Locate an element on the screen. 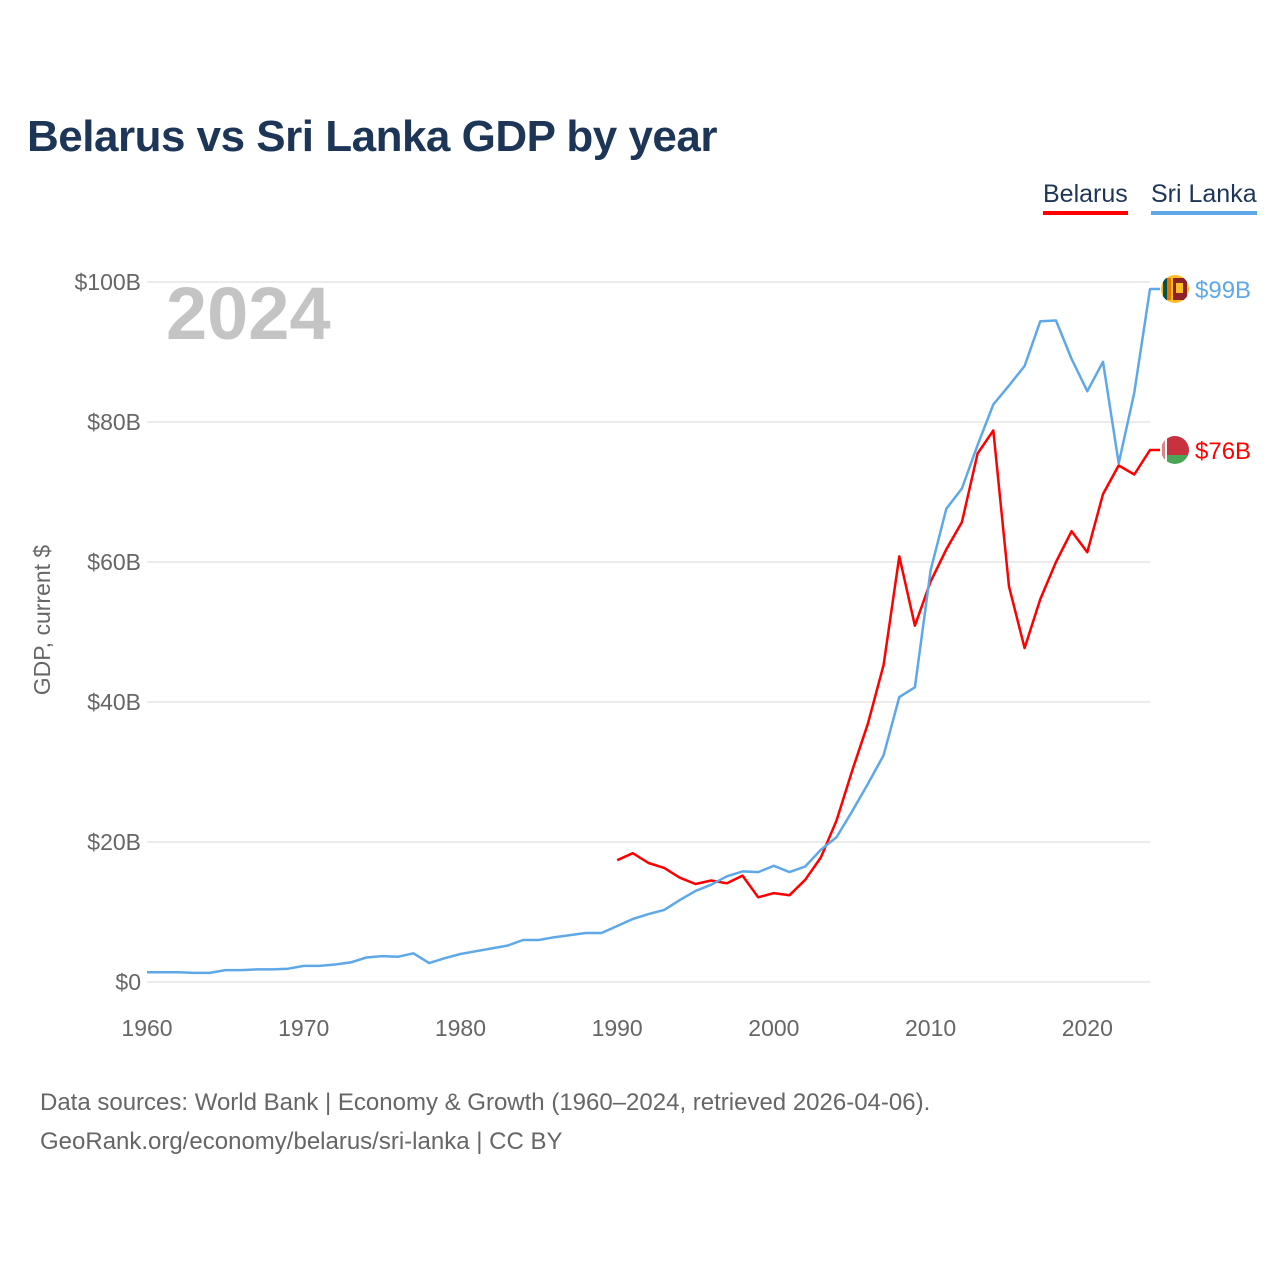 The image size is (1280, 1280). belarus-flag-icon is located at coordinates (1175, 450).